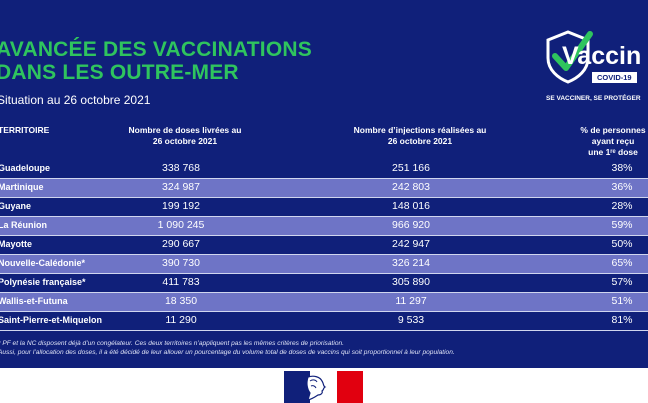 This screenshot has height=403, width=648. Describe the element at coordinates (34, 301) in the screenshot. I see `row-territoire: Wallis-et-Futuna` at that location.